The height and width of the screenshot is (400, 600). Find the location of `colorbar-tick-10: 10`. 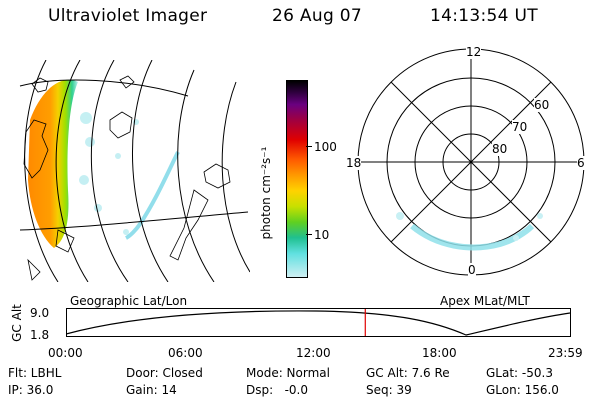

colorbar-tick-10: 10 is located at coordinates (322, 235).